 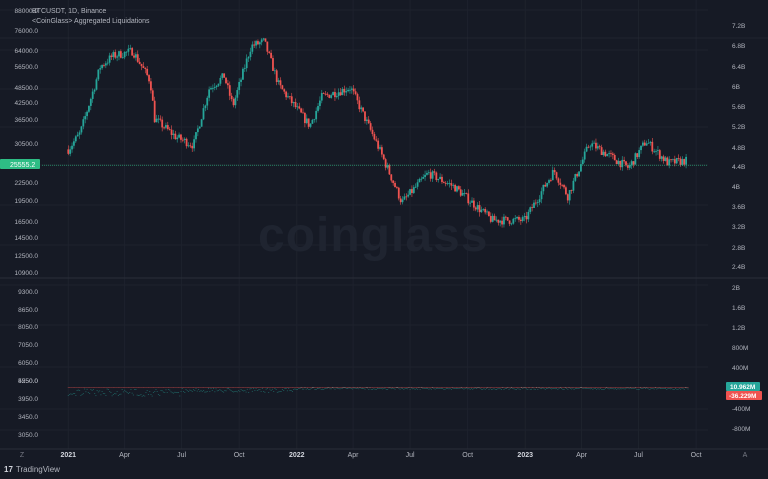 I want to click on lower-tick-label: 3450.0, so click(x=28, y=417).